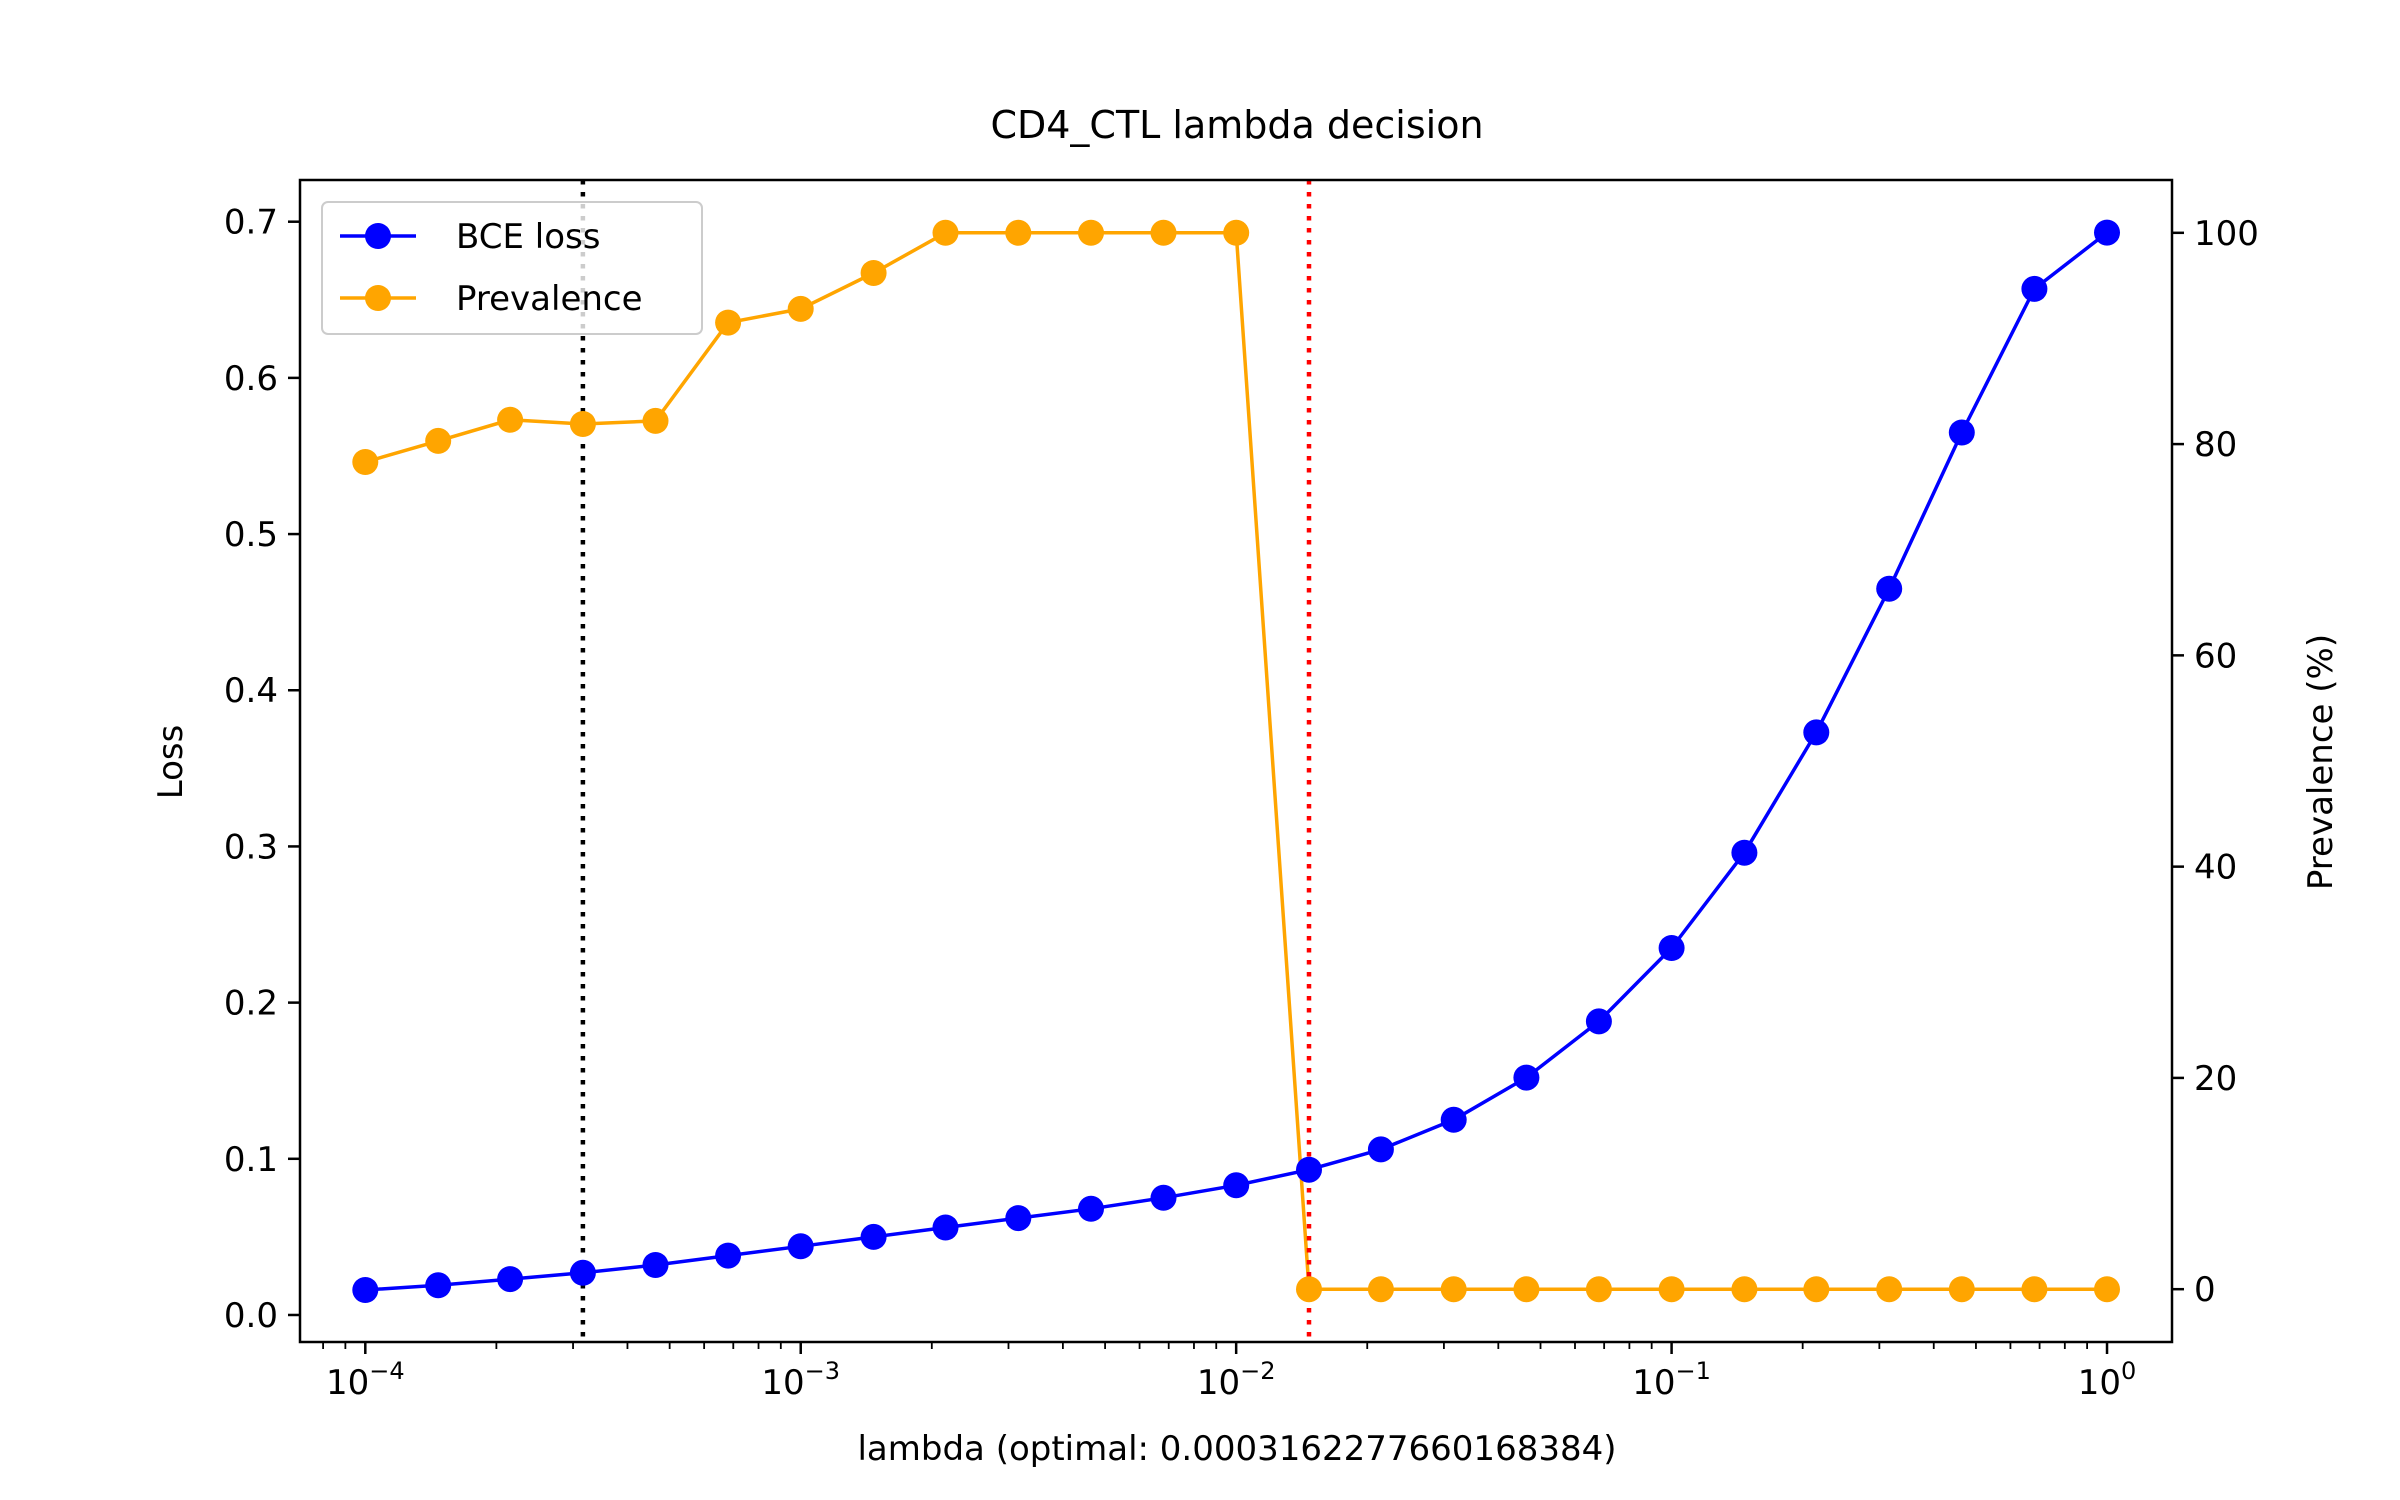  Describe the element at coordinates (251, 223) in the screenshot. I see `y-tick-label: 0.7` at that location.